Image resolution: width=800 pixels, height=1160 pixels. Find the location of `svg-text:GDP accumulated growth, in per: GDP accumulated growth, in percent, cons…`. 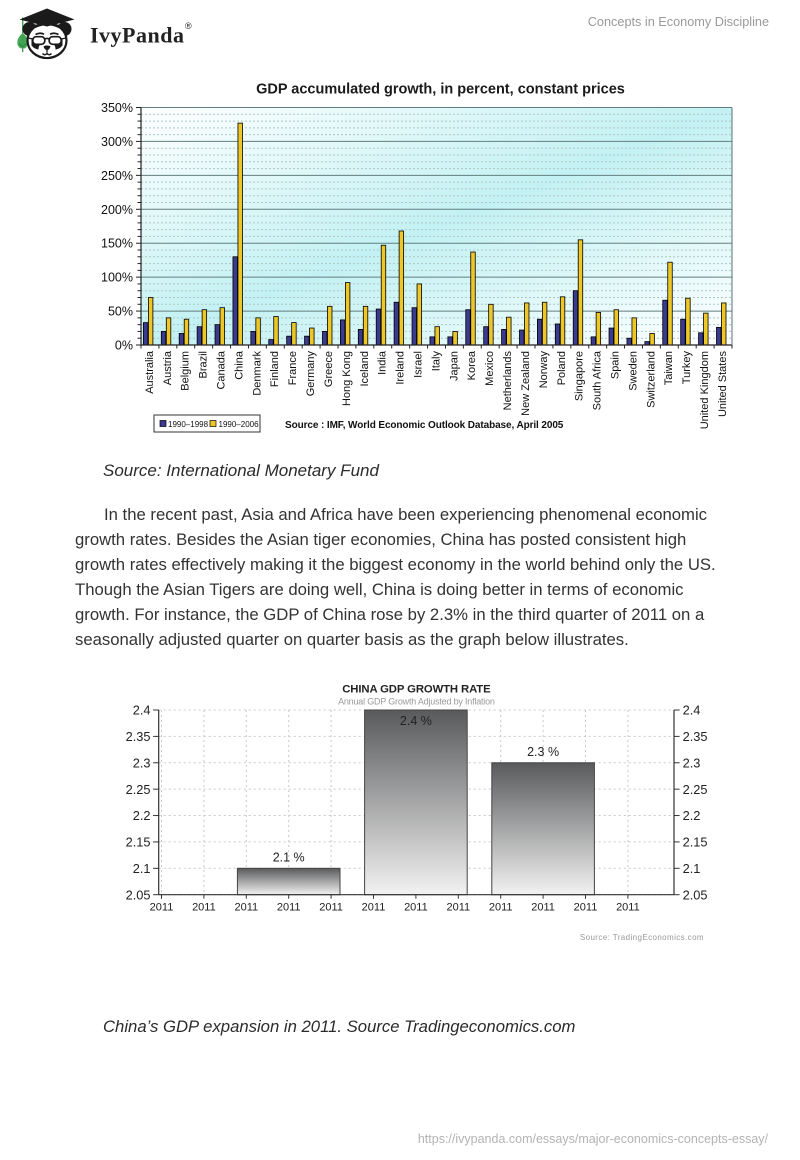

svg-text:GDP accumulated growth, in per: GDP accumulated growth, in percent, cons… is located at coordinates (440, 90).